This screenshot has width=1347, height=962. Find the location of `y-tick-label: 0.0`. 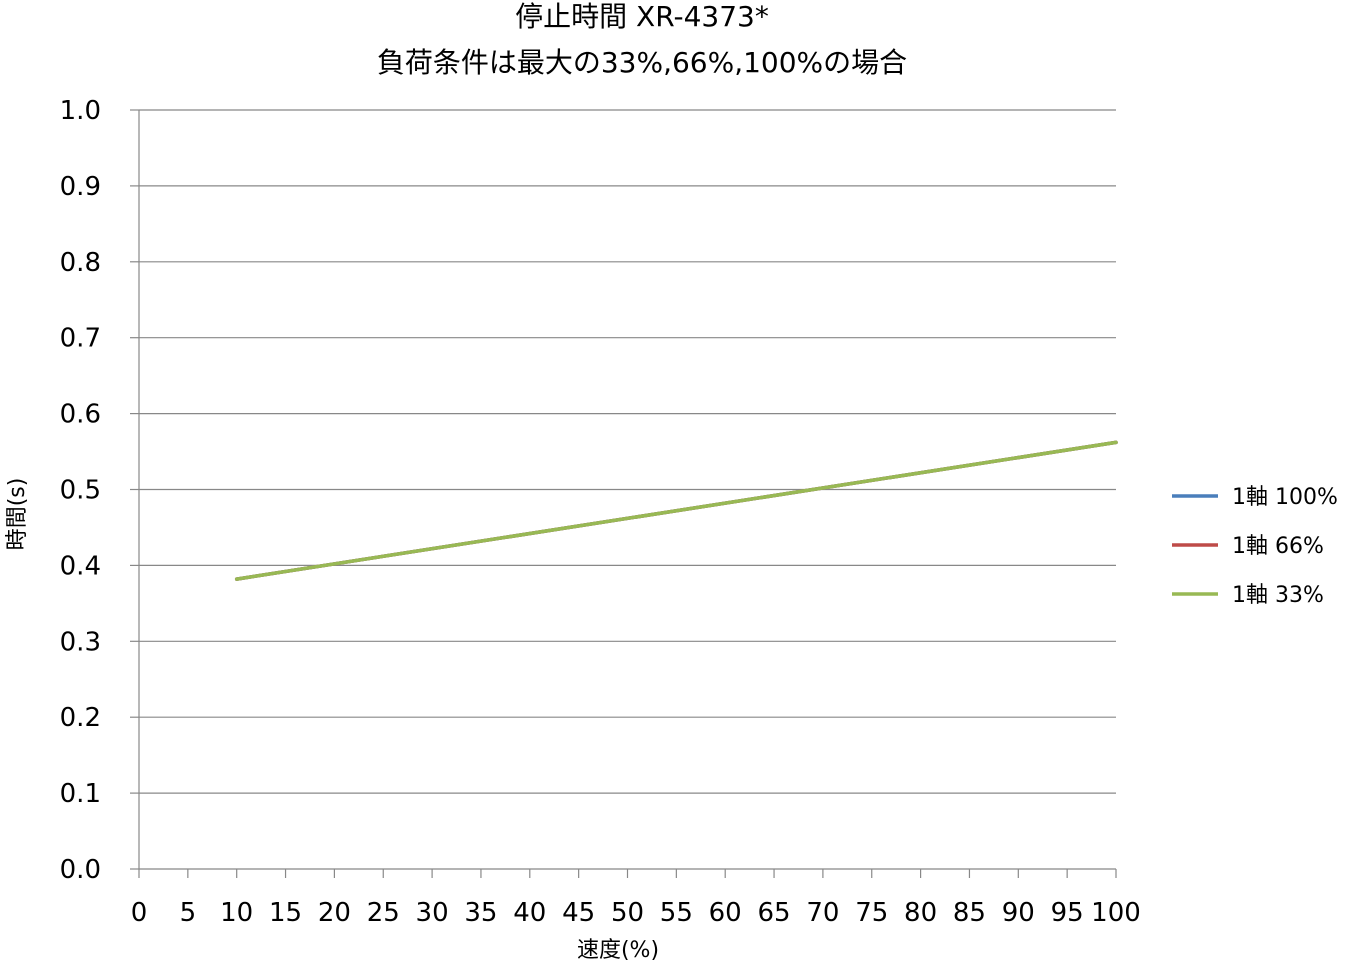

y-tick-label: 0.0 is located at coordinates (80, 870).